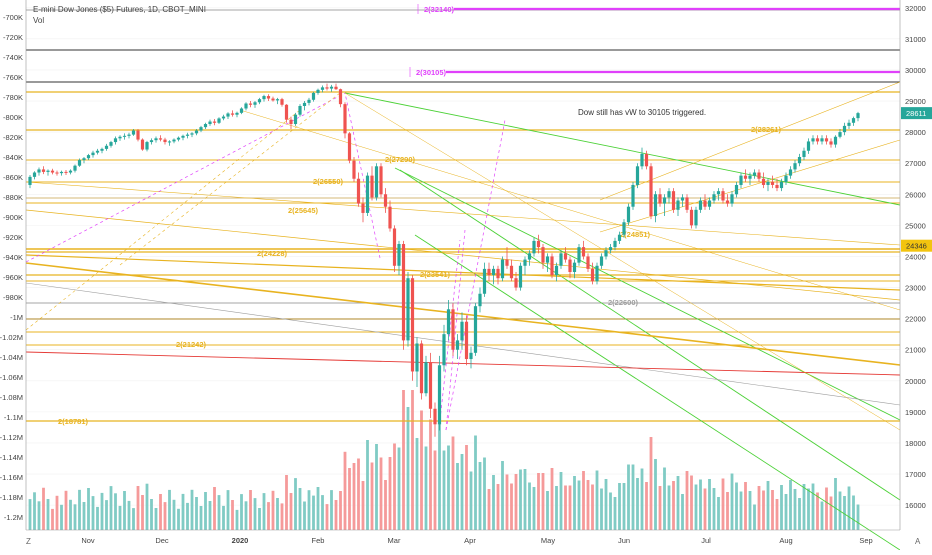  Describe the element at coordinates (318, 540) in the screenshot. I see `x-tick-label: Feb` at that location.